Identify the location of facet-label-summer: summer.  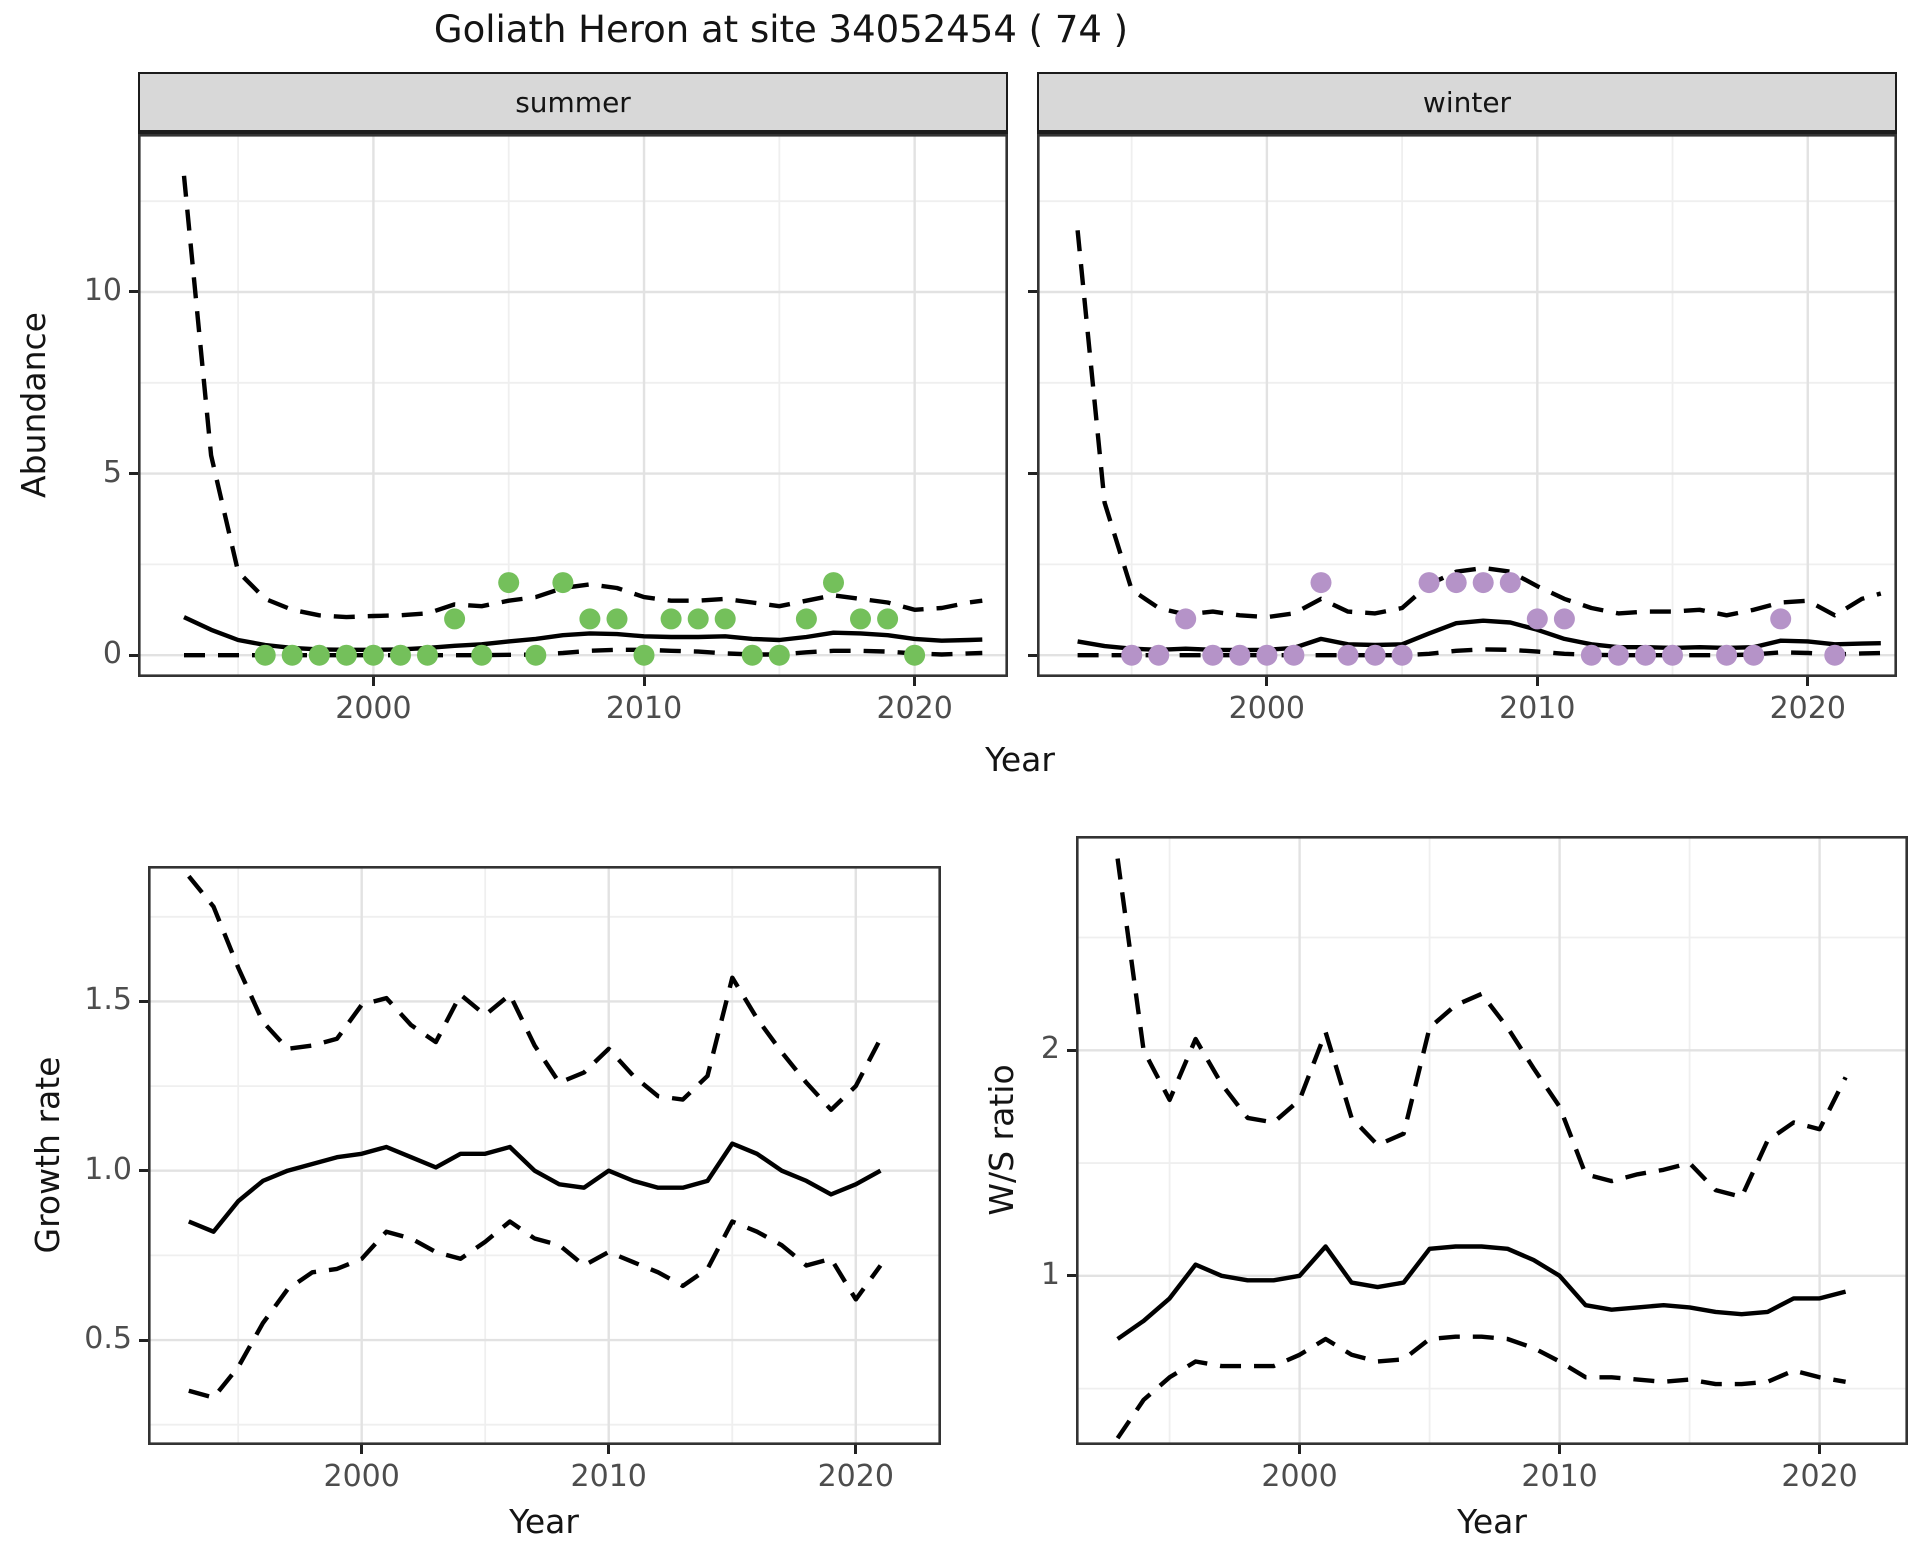
(573, 102).